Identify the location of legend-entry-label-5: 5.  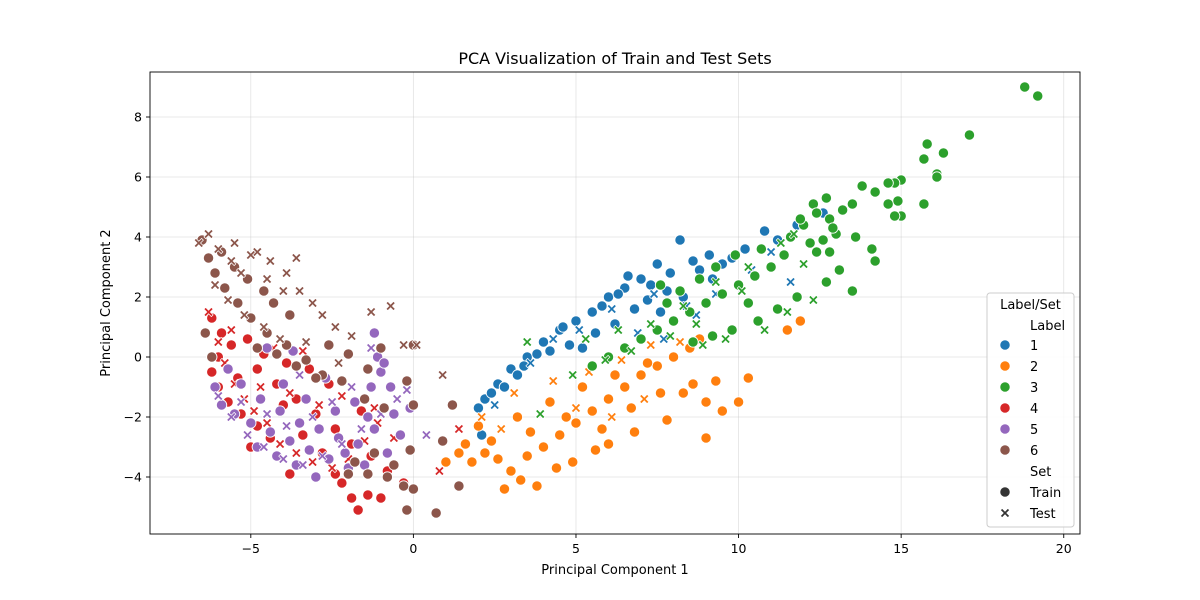
(1034, 430).